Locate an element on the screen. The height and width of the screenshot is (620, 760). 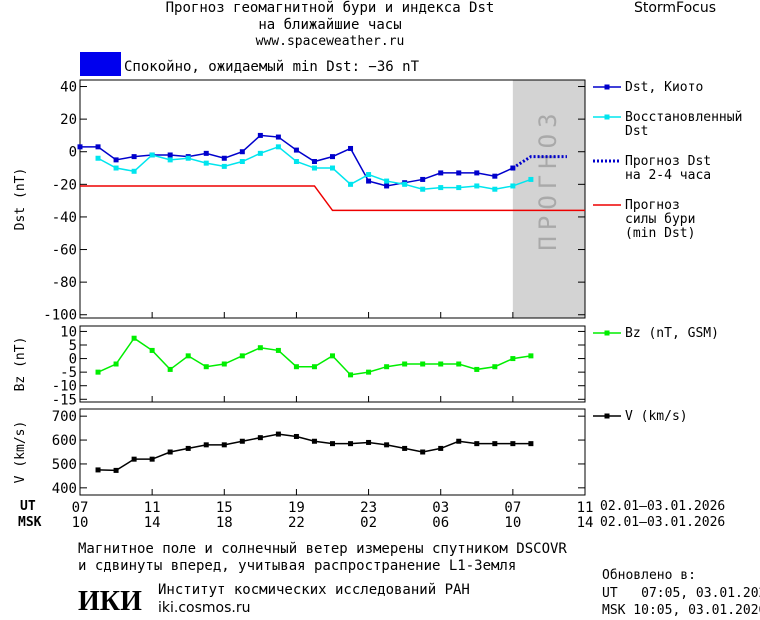
y-tick-label: 500 is located at coordinates (64, 465).